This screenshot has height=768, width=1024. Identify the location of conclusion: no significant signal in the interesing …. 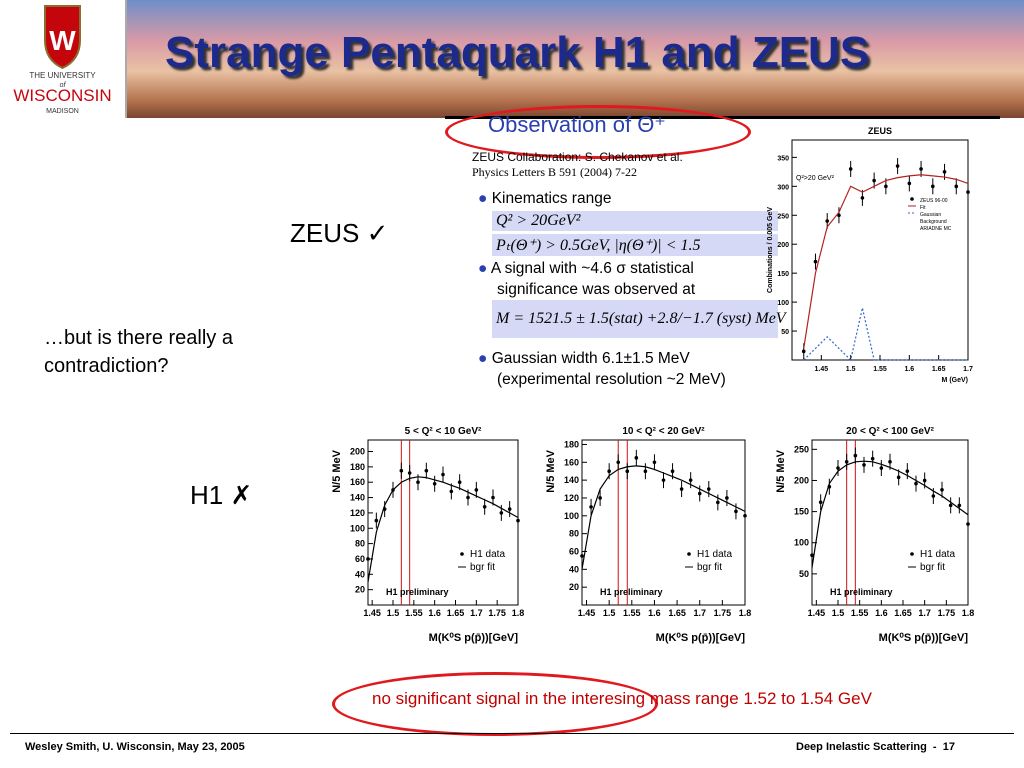
(622, 698).